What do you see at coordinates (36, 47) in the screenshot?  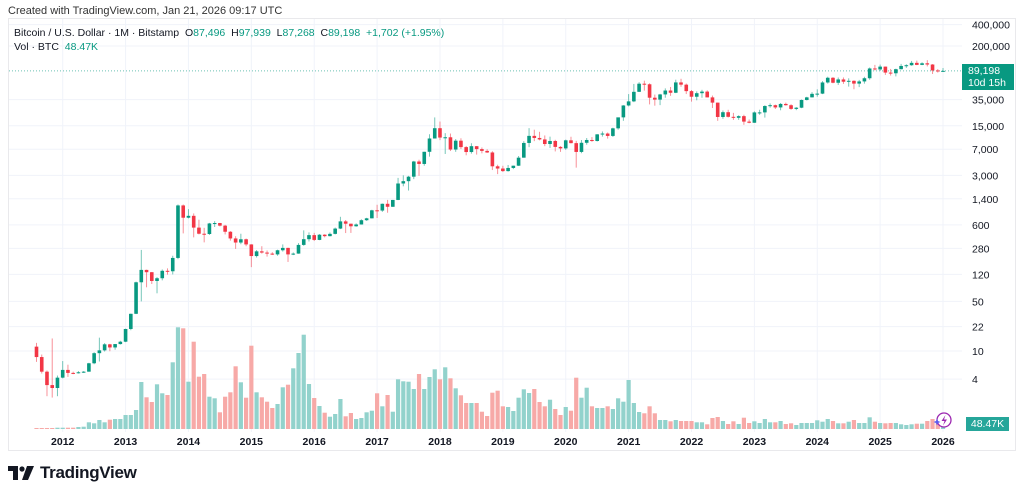 I see `volume-label: Vol · BTC` at bounding box center [36, 47].